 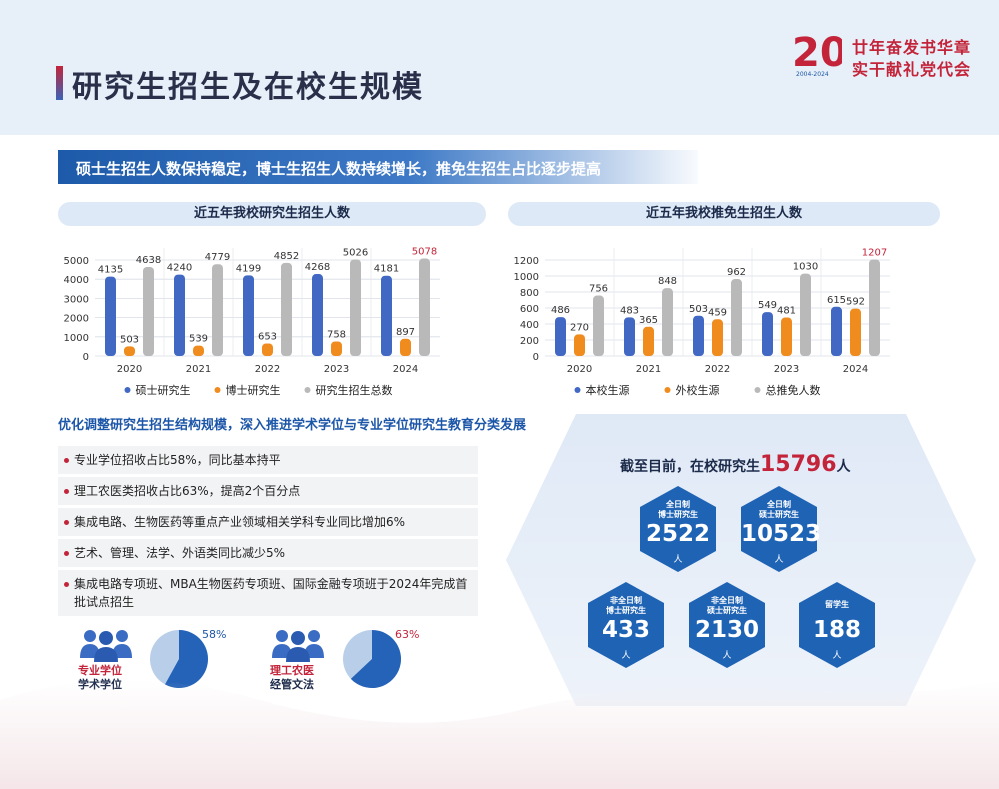 What do you see at coordinates (698, 390) in the screenshot?
I see `legend-label: 外校生源` at bounding box center [698, 390].